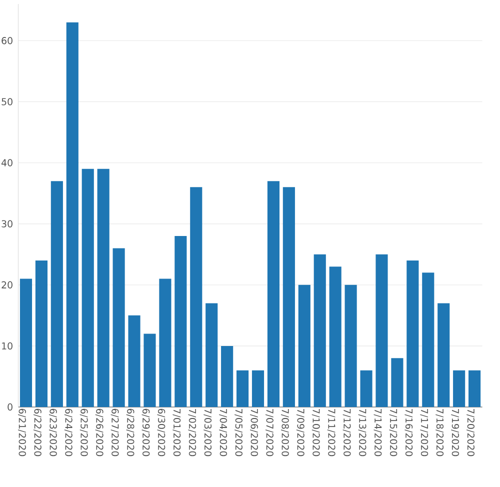 Image resolution: width=500 pixels, height=487 pixels. I want to click on x-tick-label: 7/09/2020, so click(300, 432).